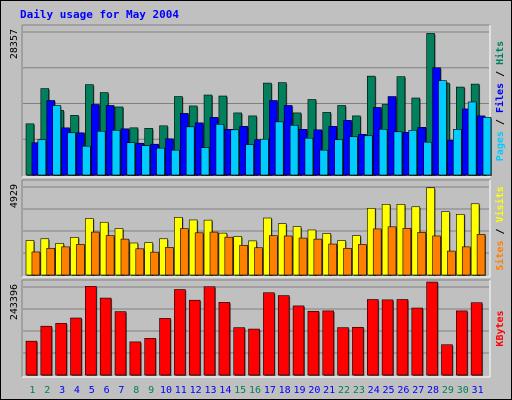 The height and width of the screenshot is (400, 512). Describe the element at coordinates (270, 390) in the screenshot. I see `x-tick-label-17: 17` at that location.